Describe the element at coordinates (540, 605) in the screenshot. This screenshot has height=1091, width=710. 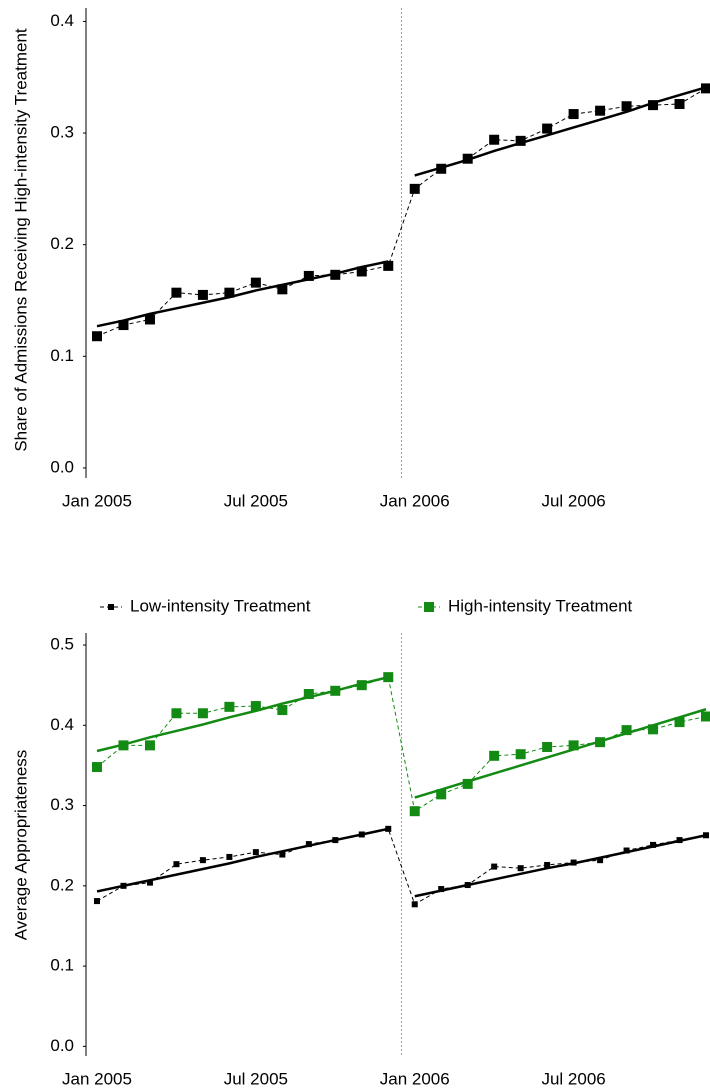
I see `legend-label: High-intensity Treatment` at that location.